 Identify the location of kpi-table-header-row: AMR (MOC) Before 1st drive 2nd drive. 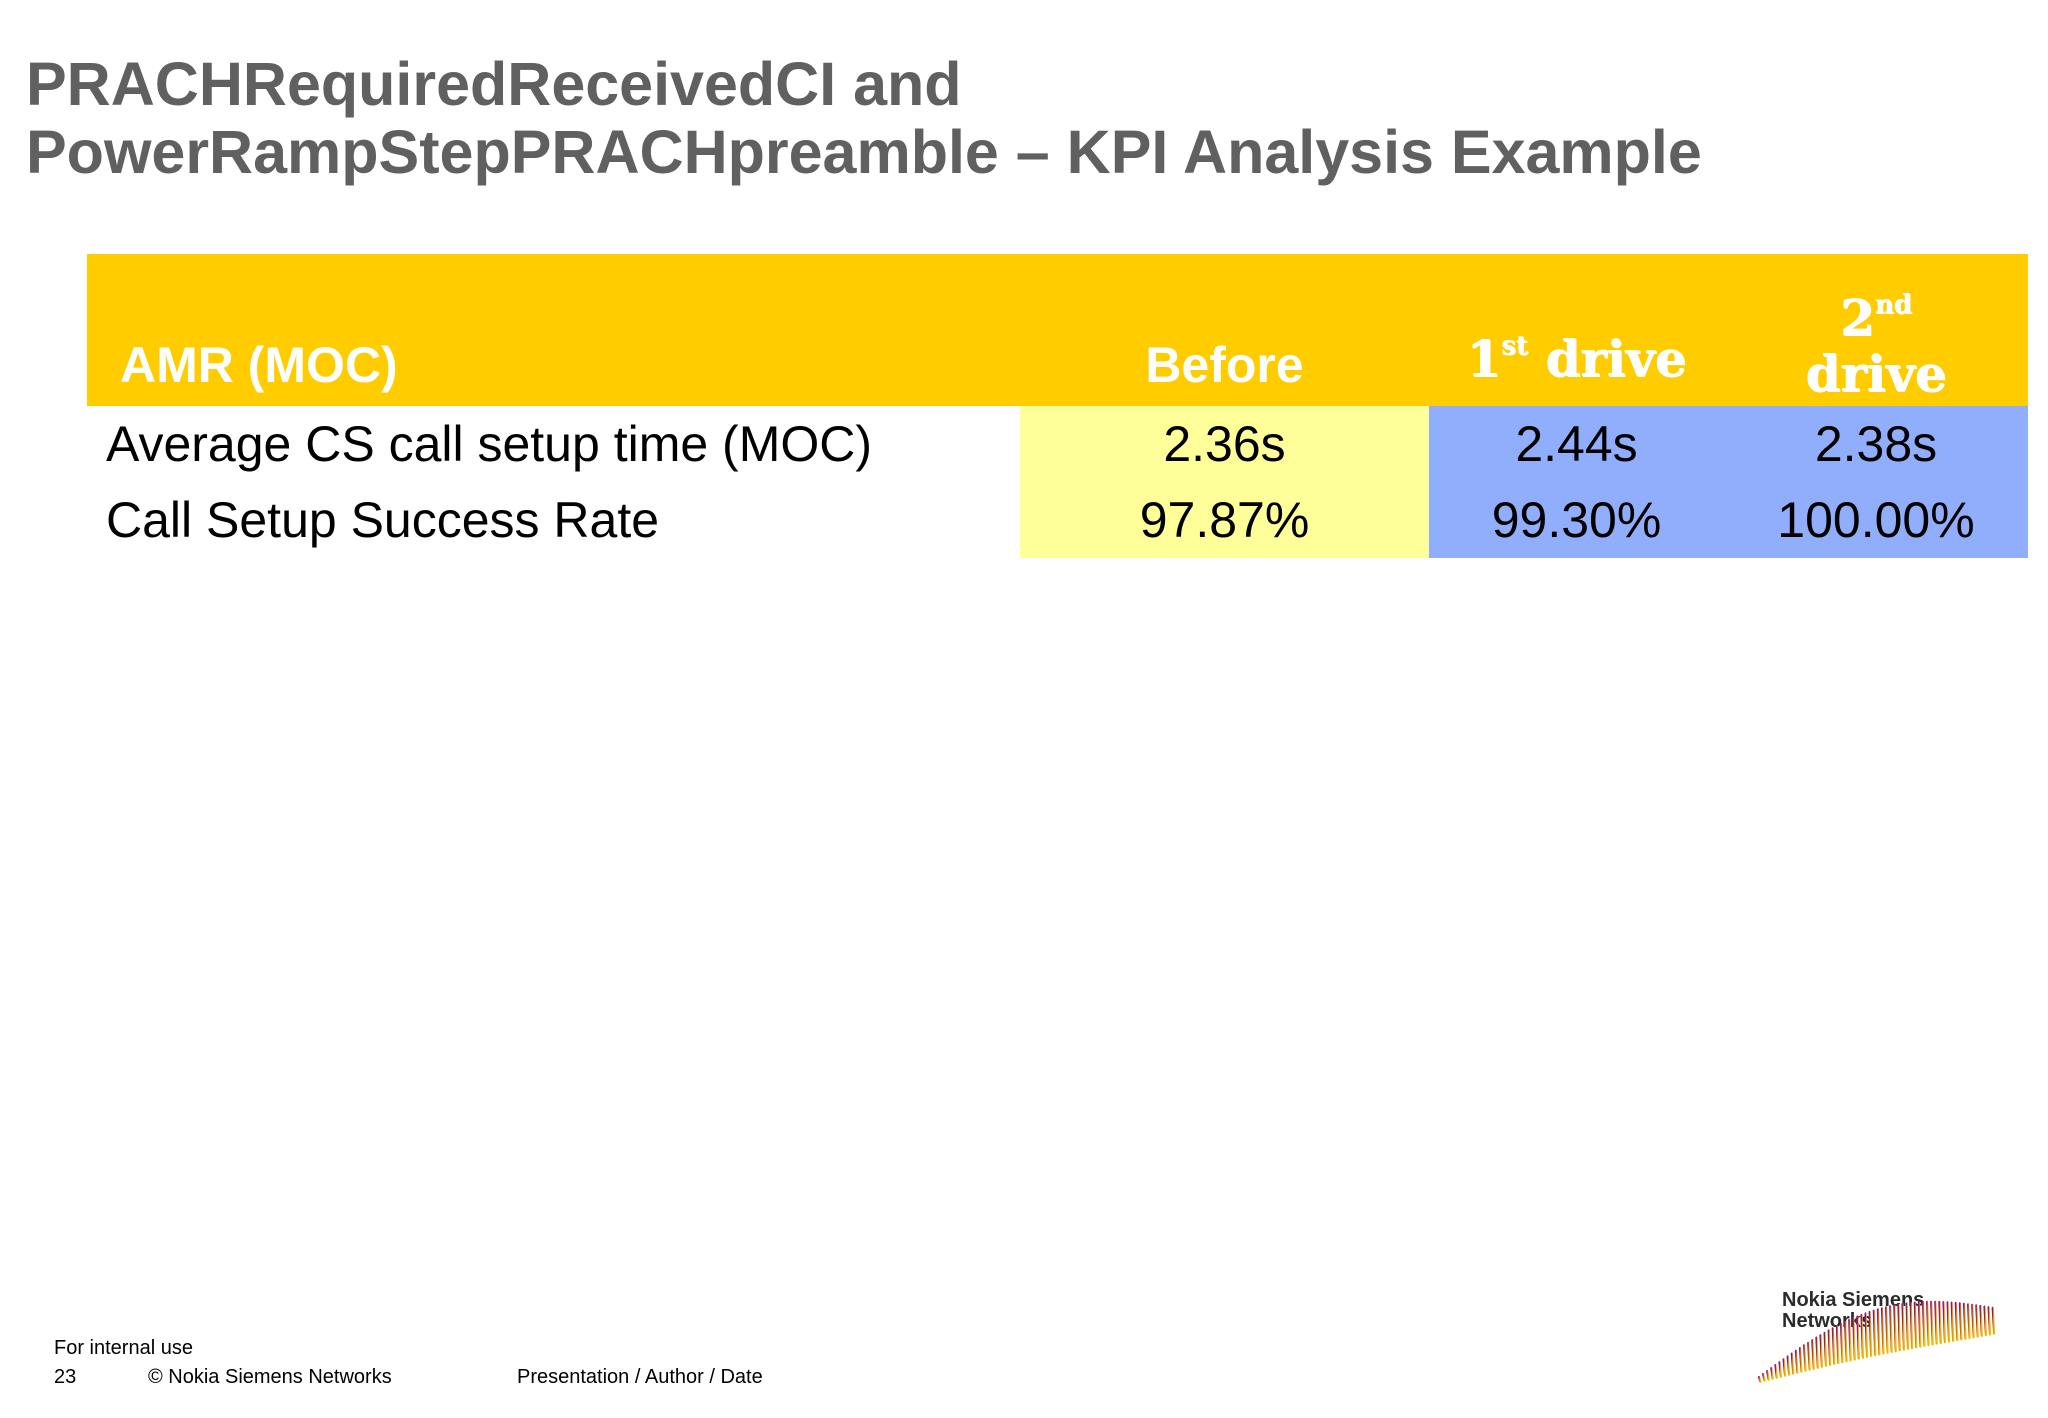
(1057, 330).